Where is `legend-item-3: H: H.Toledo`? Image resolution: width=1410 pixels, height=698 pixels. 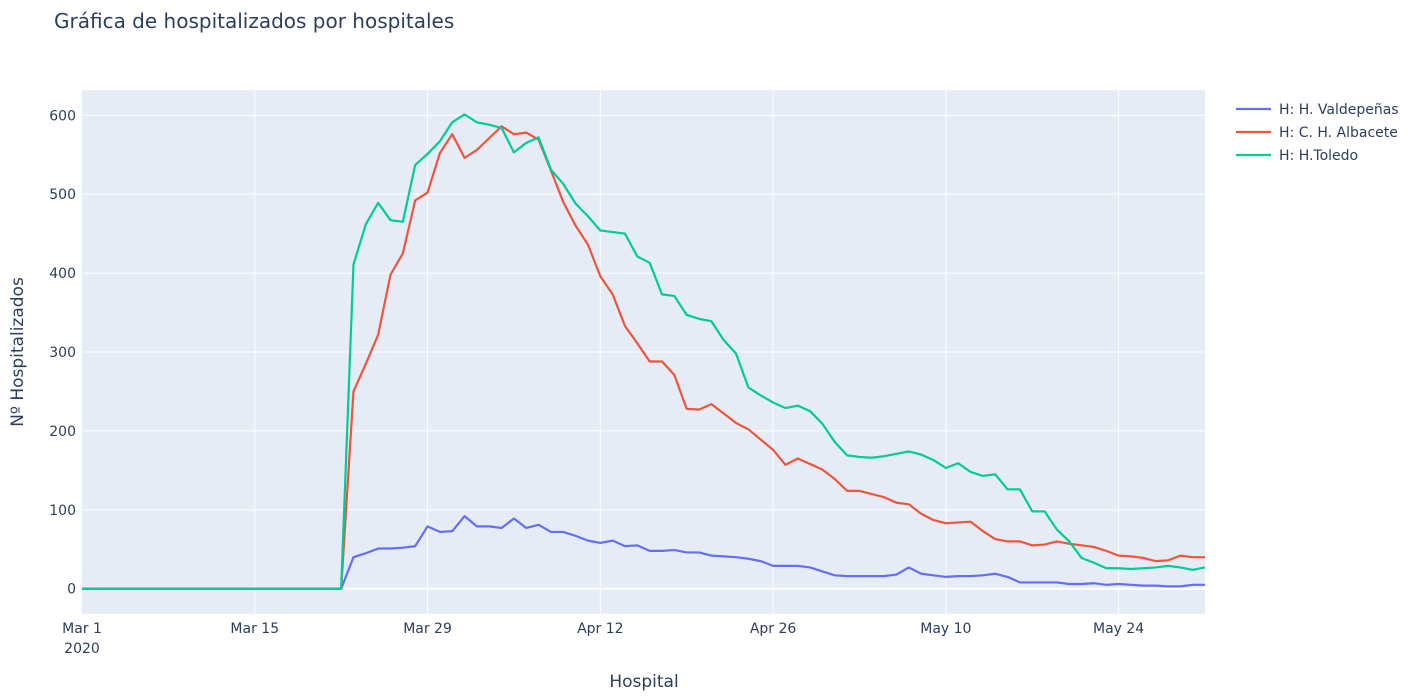
legend-item-3: H: H.Toledo is located at coordinates (1297, 156).